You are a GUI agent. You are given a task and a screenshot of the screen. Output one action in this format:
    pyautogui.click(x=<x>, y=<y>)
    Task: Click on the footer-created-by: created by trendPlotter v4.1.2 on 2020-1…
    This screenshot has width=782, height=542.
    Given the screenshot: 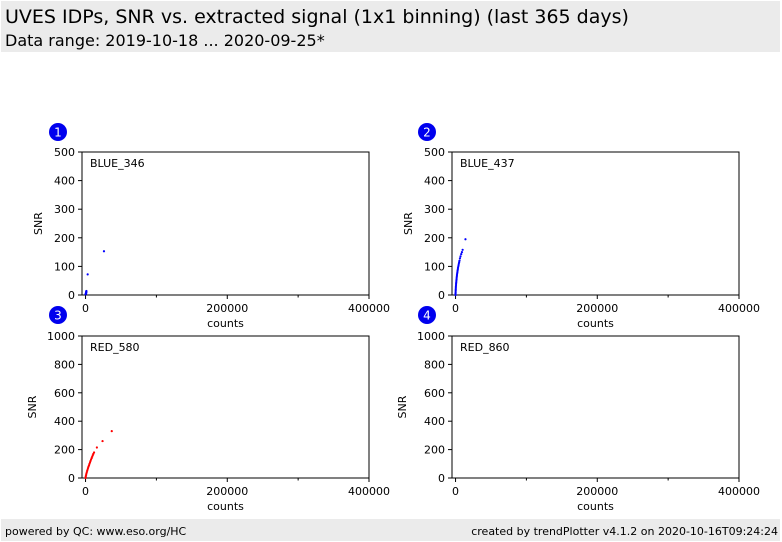 What is the action you would take?
    pyautogui.click(x=624, y=531)
    